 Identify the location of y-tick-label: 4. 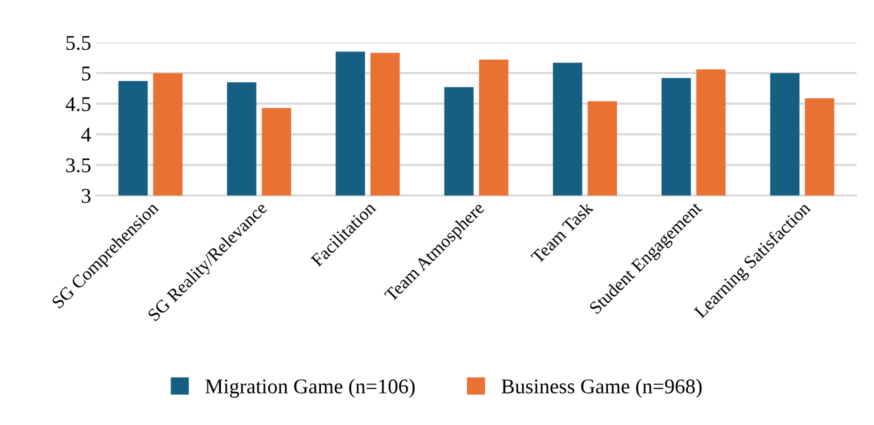
(86, 135).